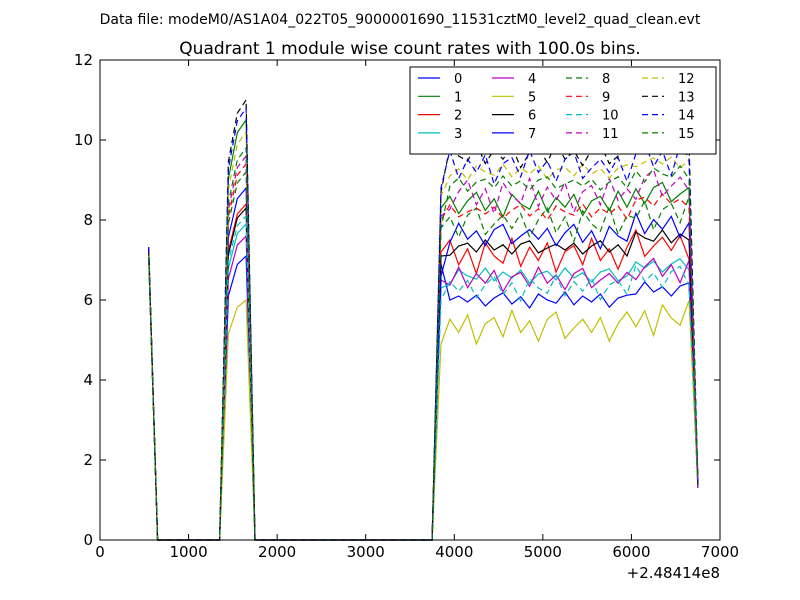 Image resolution: width=800 pixels, height=600 pixels. Describe the element at coordinates (88, 460) in the screenshot. I see `y-tick-label: 2` at that location.